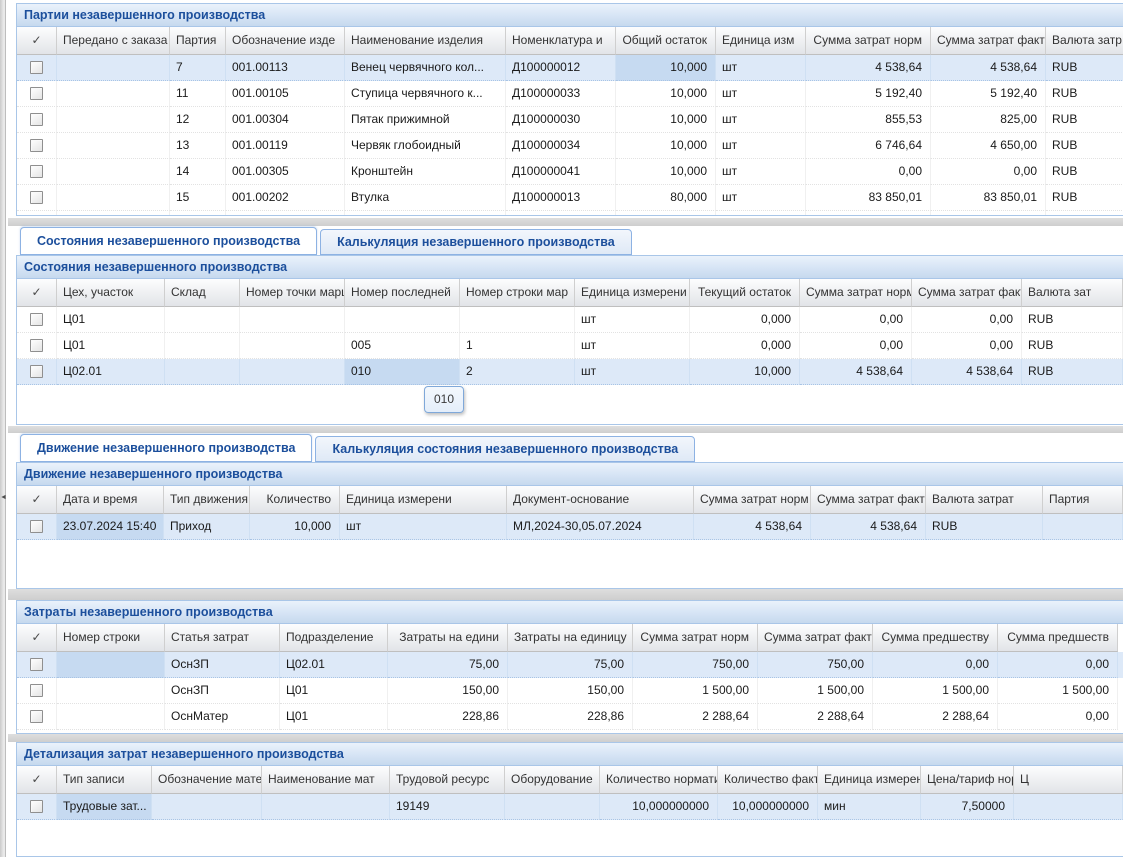 This screenshot has width=1123, height=857. I want to click on cell: Пятак прижимной, so click(425, 120).